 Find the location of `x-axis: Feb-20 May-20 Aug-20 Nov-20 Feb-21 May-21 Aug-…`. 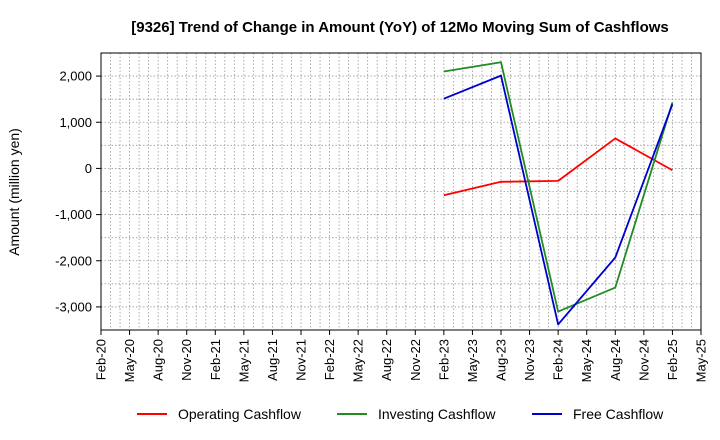

x-axis: Feb-20 May-20 Aug-20 Nov-20 Feb-21 May-21 Aug-… is located at coordinates (401, 356).